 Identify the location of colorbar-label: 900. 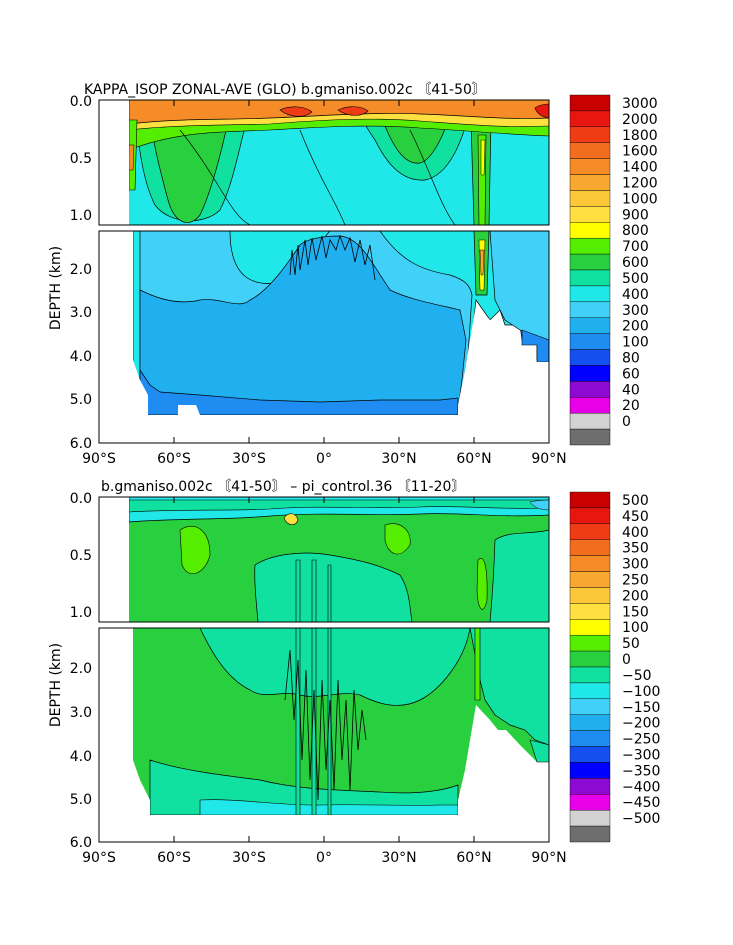
(635, 215).